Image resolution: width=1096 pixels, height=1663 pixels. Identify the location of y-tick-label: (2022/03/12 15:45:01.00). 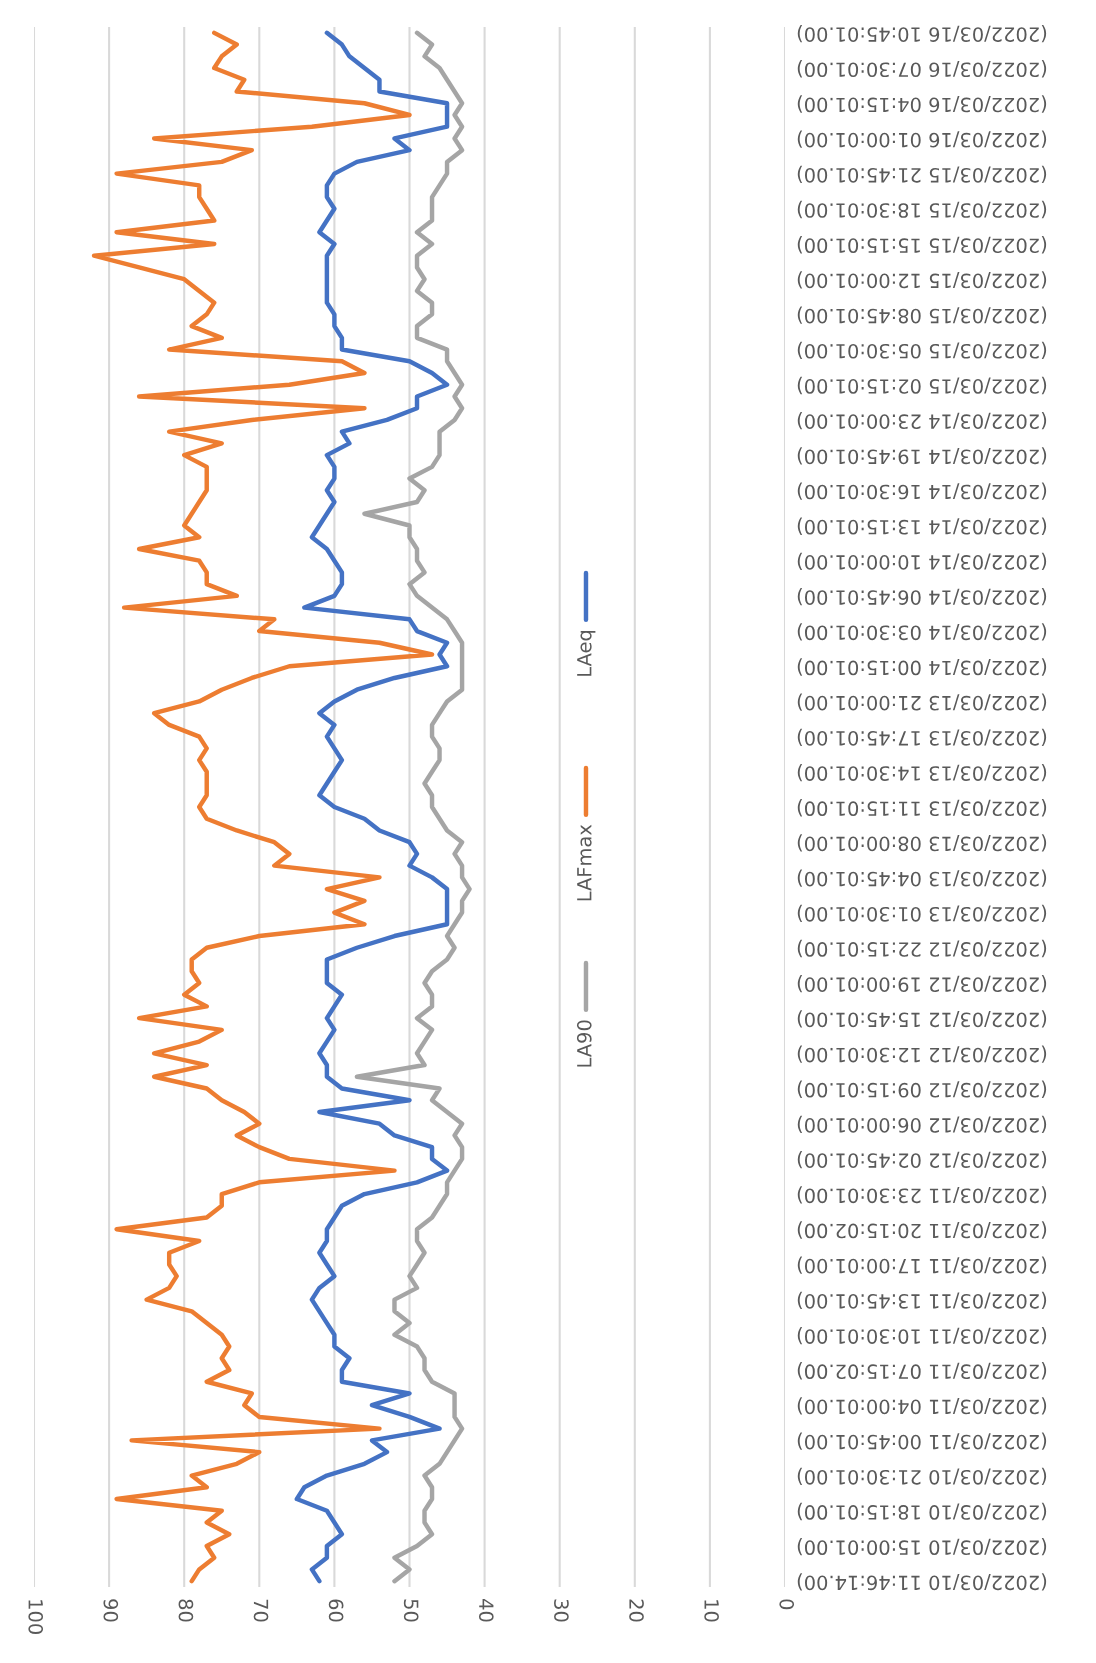
(922, 1019).